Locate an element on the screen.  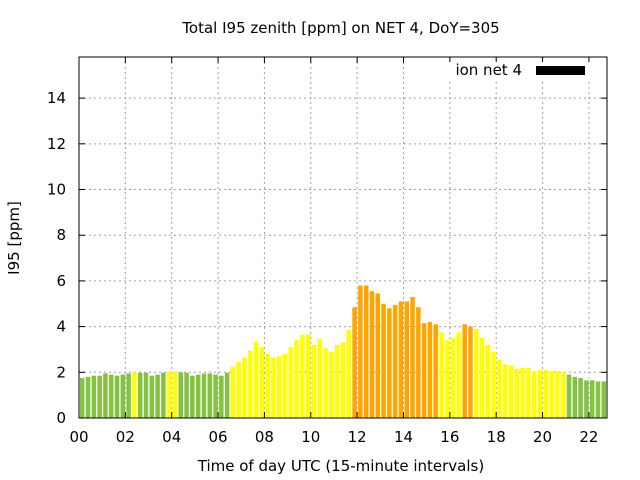
x-tick-label: 18 is located at coordinates (496, 437).